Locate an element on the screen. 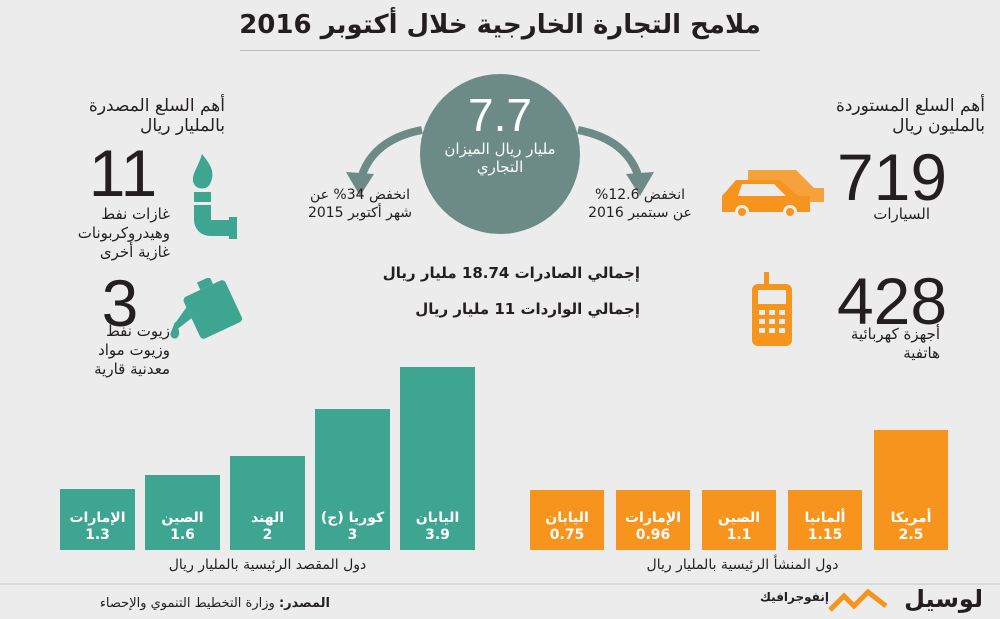 The image size is (1000, 619). export-label-oil: زيوت نفط وزيوت مواد معدنية قارية is located at coordinates (105, 350).